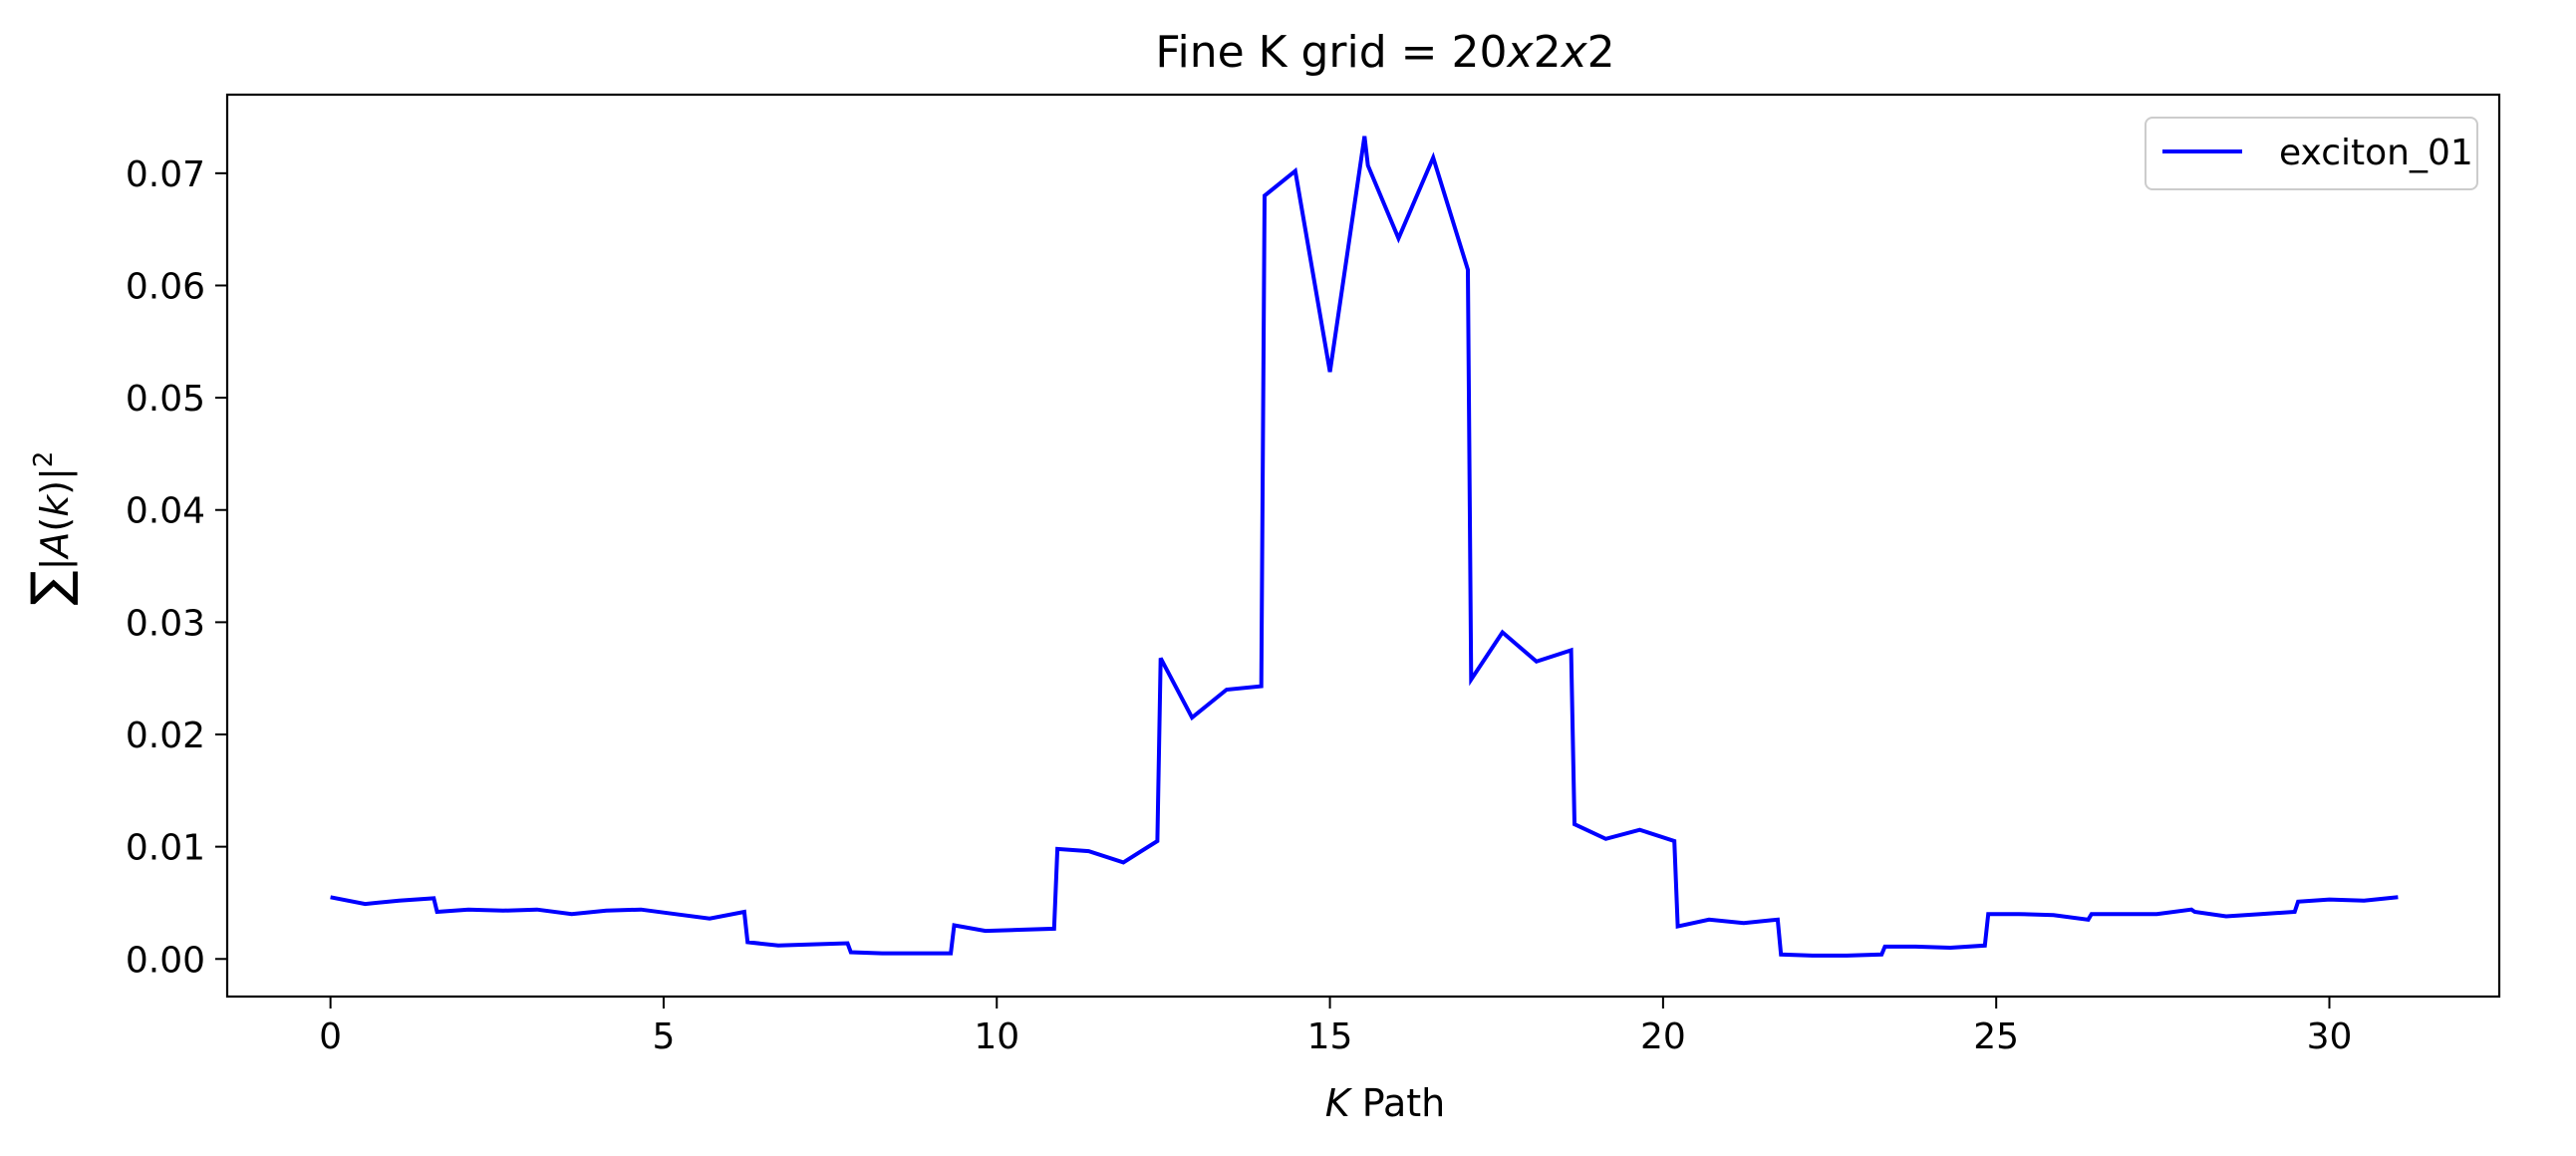  Describe the element at coordinates (165, 287) in the screenshot. I see `y-tick-label: 0.06` at that location.